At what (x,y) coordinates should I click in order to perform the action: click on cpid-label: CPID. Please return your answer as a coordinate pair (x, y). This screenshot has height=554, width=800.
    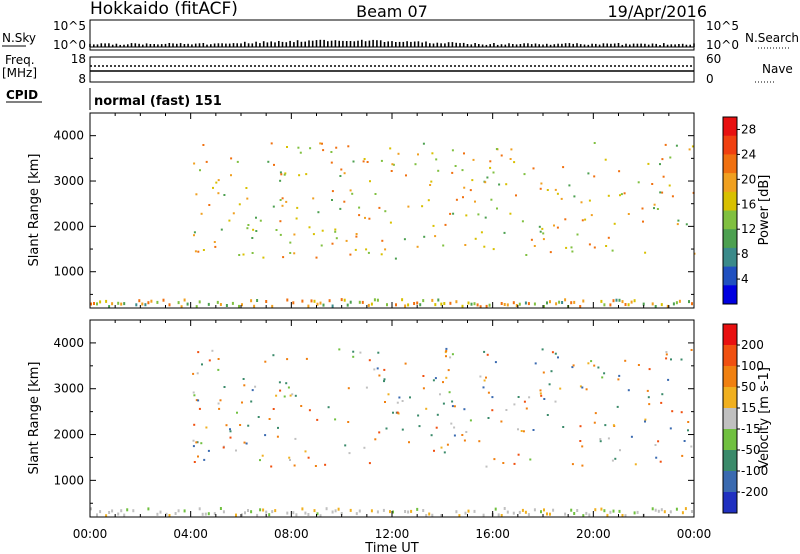
    Looking at the image, I should click on (22, 95).